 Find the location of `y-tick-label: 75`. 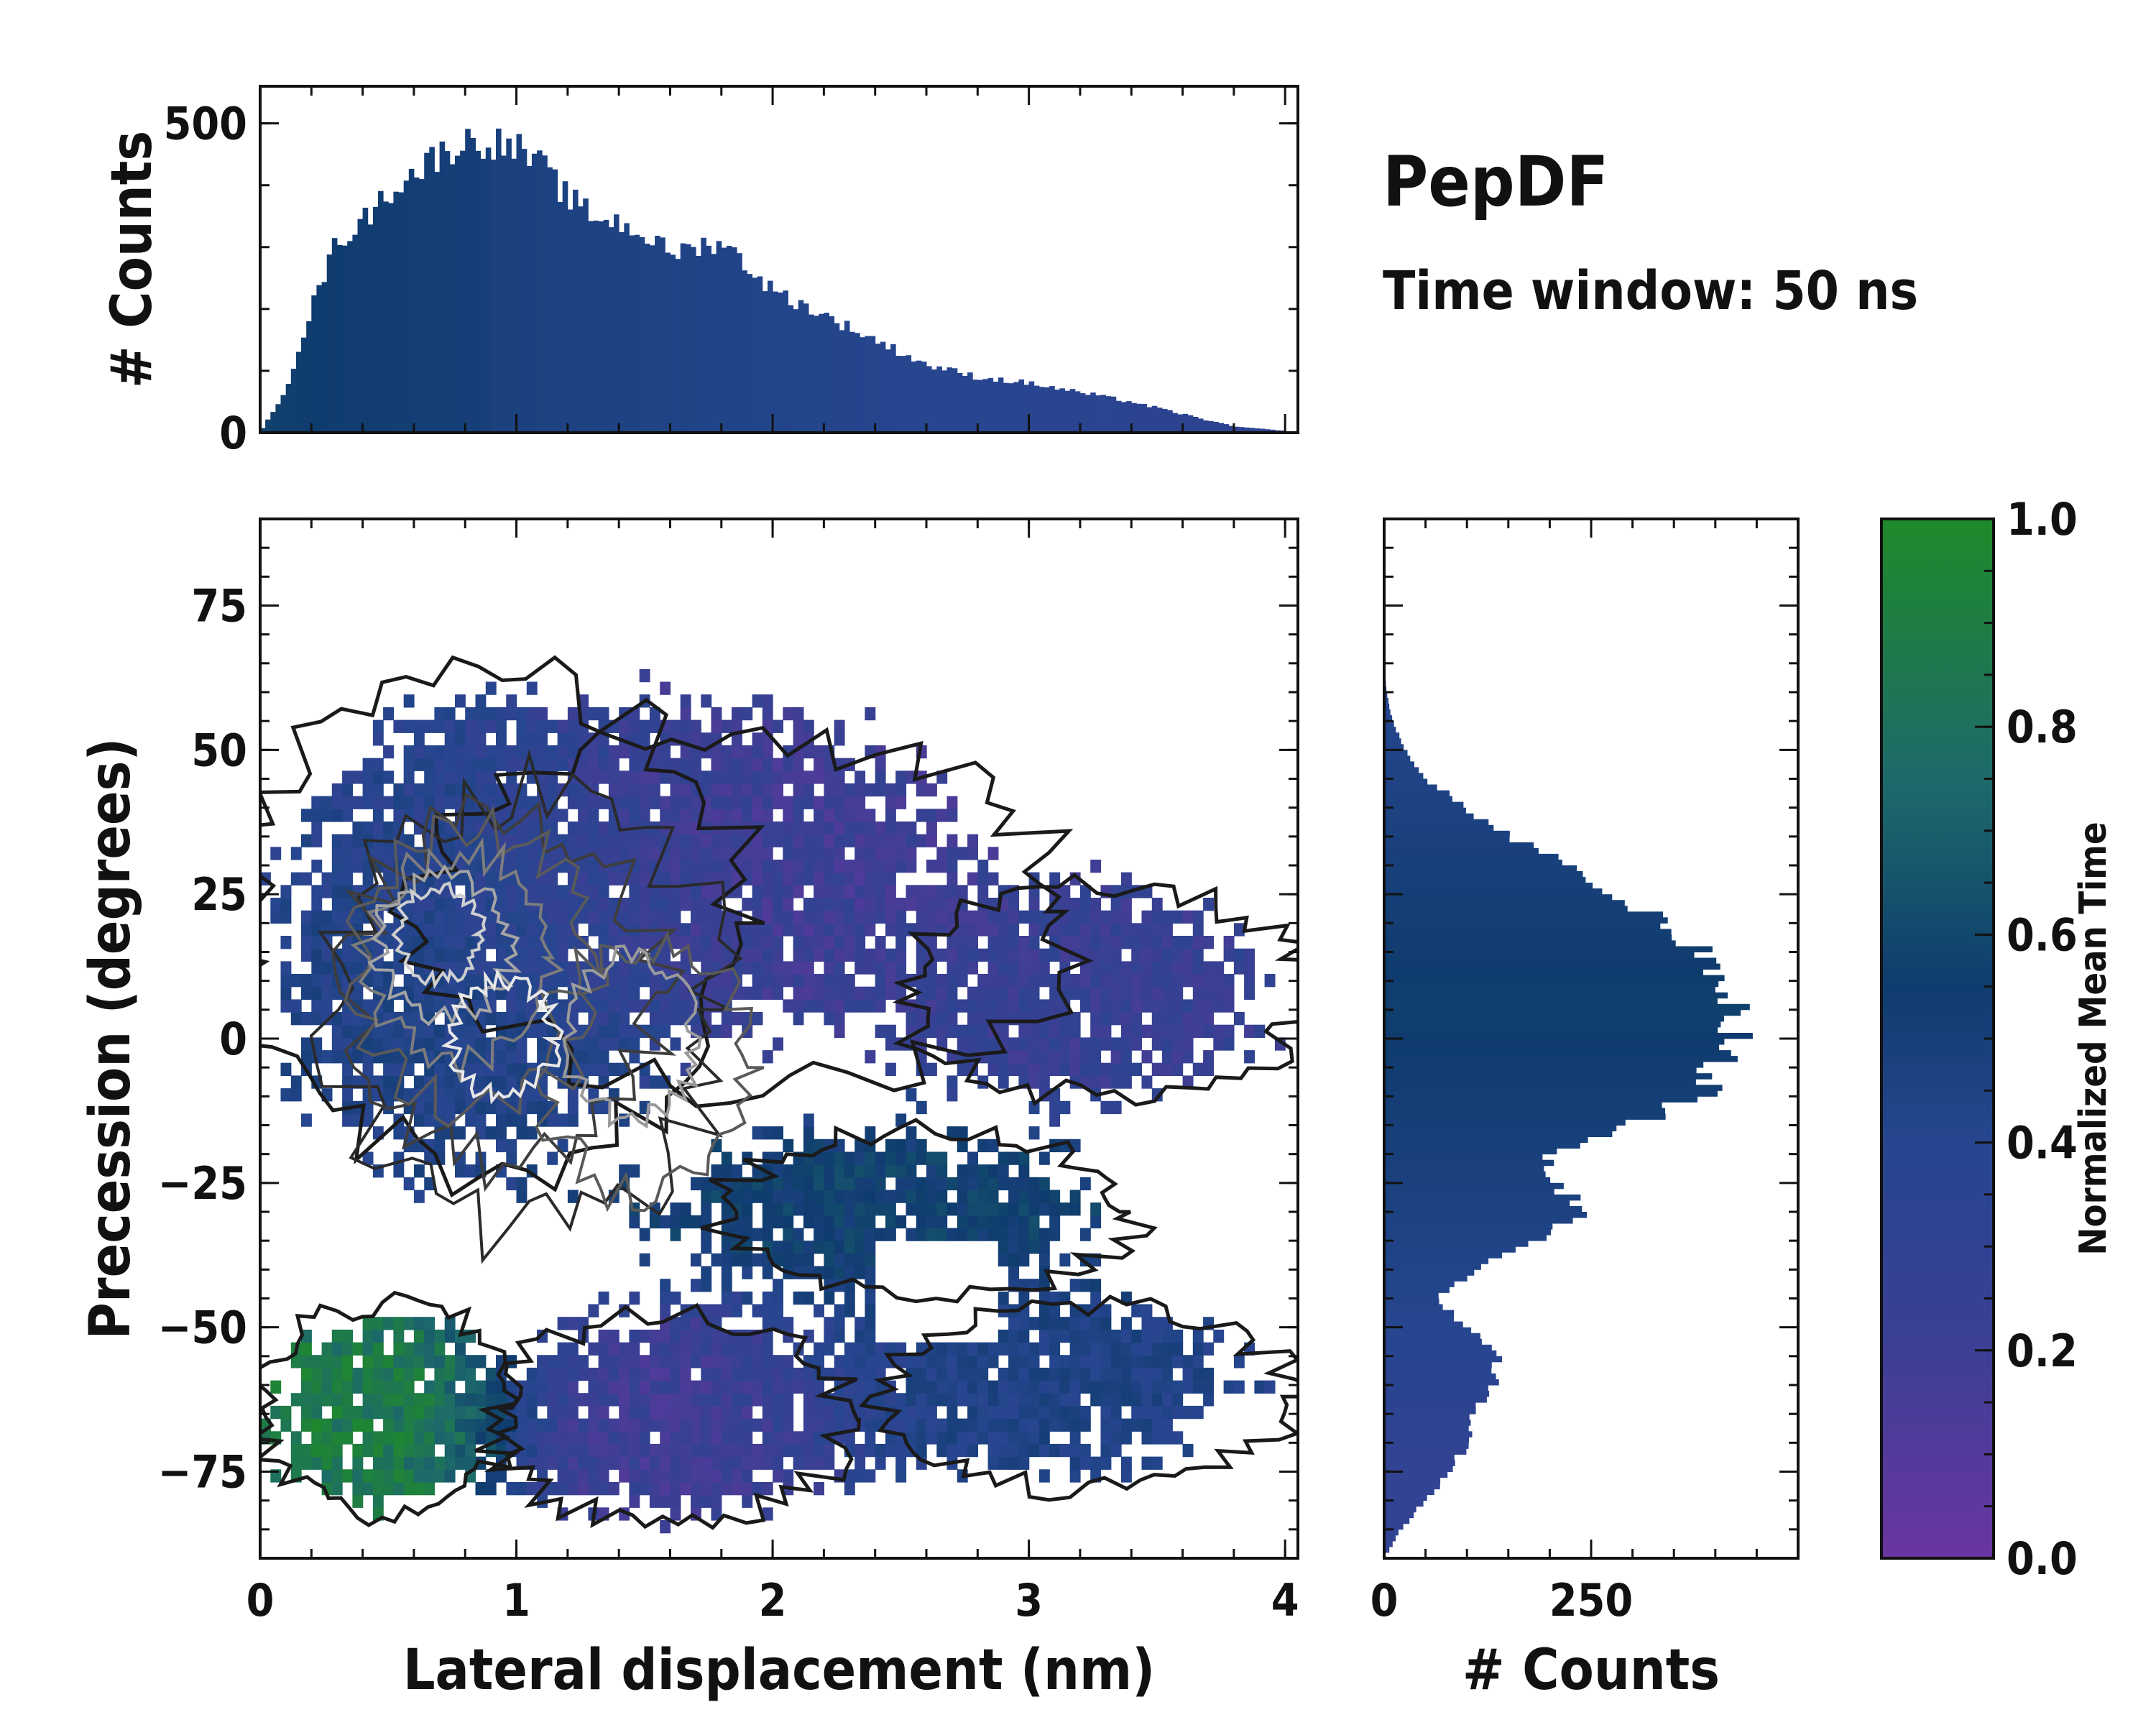

y-tick-label: 75 is located at coordinates (219, 606).